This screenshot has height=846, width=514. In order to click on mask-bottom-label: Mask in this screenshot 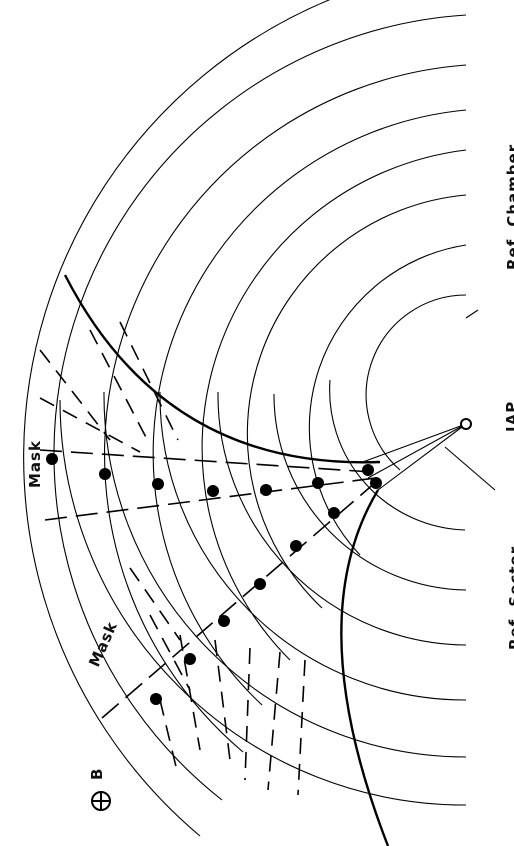, I will do `click(103, 643)`.